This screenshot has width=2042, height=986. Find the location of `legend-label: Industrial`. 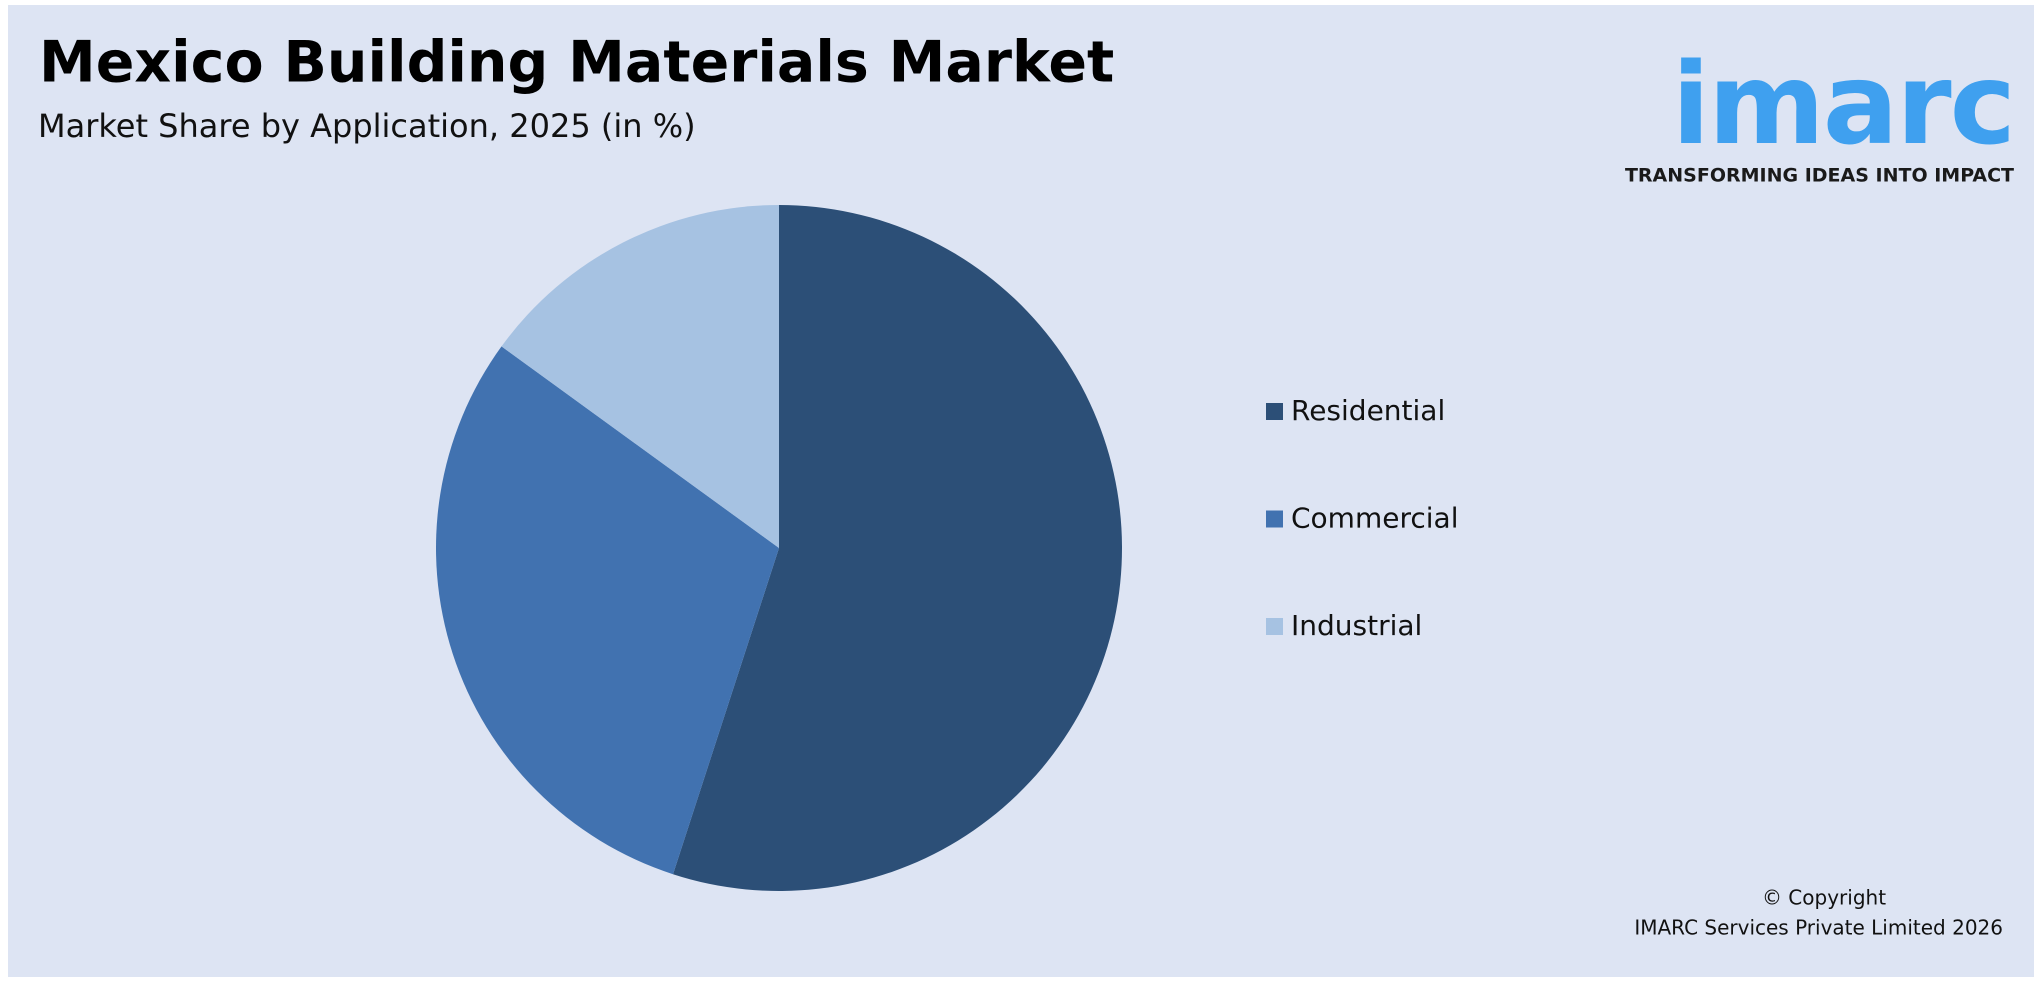

legend-label: Industrial is located at coordinates (1356, 625).